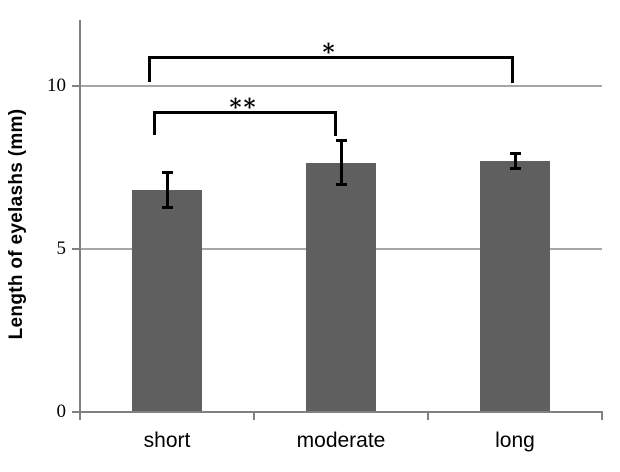  Describe the element at coordinates (61, 248) in the screenshot. I see `y-tick-label: 5` at that location.